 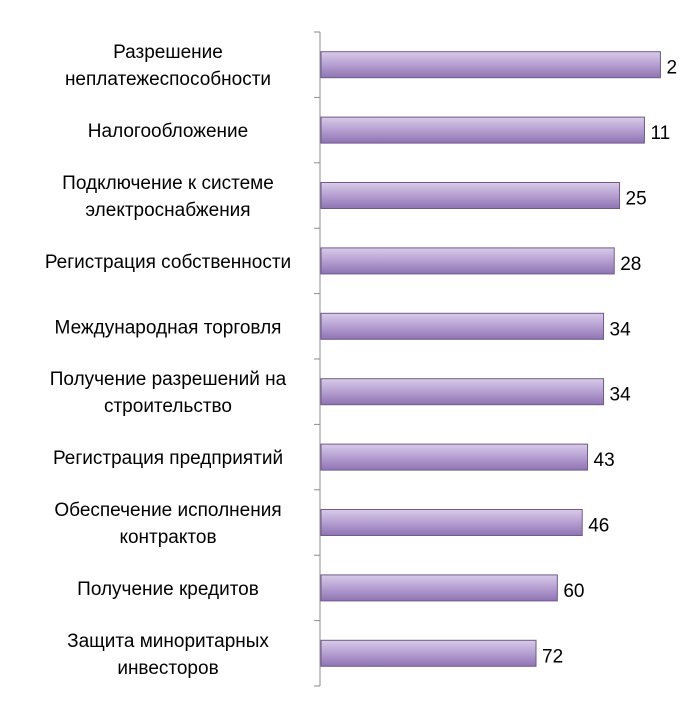 What do you see at coordinates (168, 379) in the screenshot?
I see `category-label-line: Получение разрешений на` at bounding box center [168, 379].